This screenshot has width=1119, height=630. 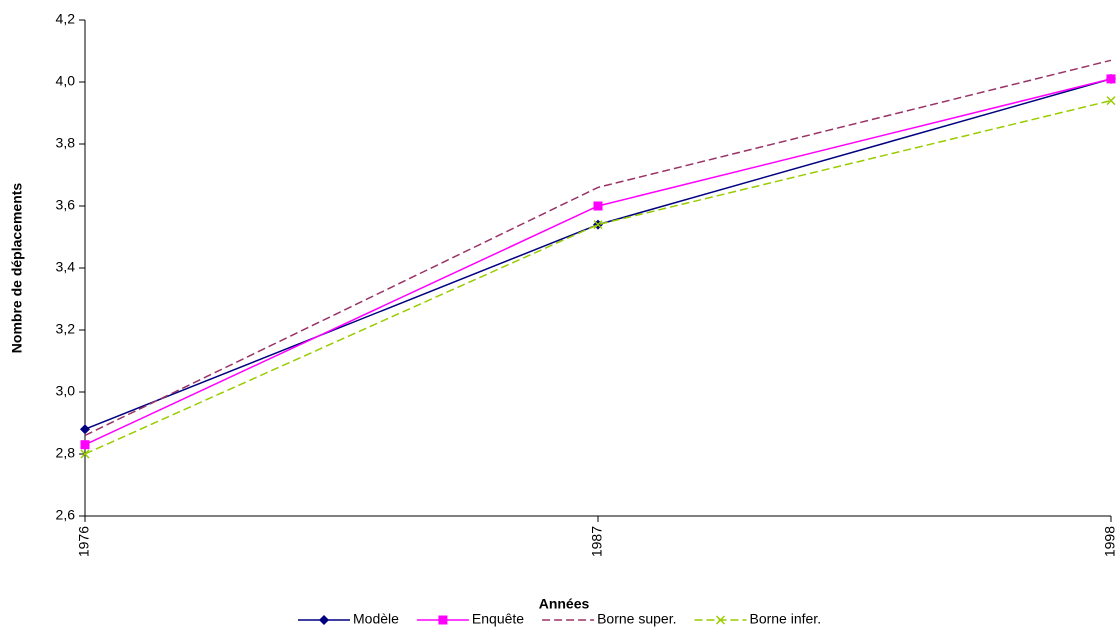 What do you see at coordinates (66, 453) in the screenshot?
I see `y-tick-label: 2,8` at bounding box center [66, 453].